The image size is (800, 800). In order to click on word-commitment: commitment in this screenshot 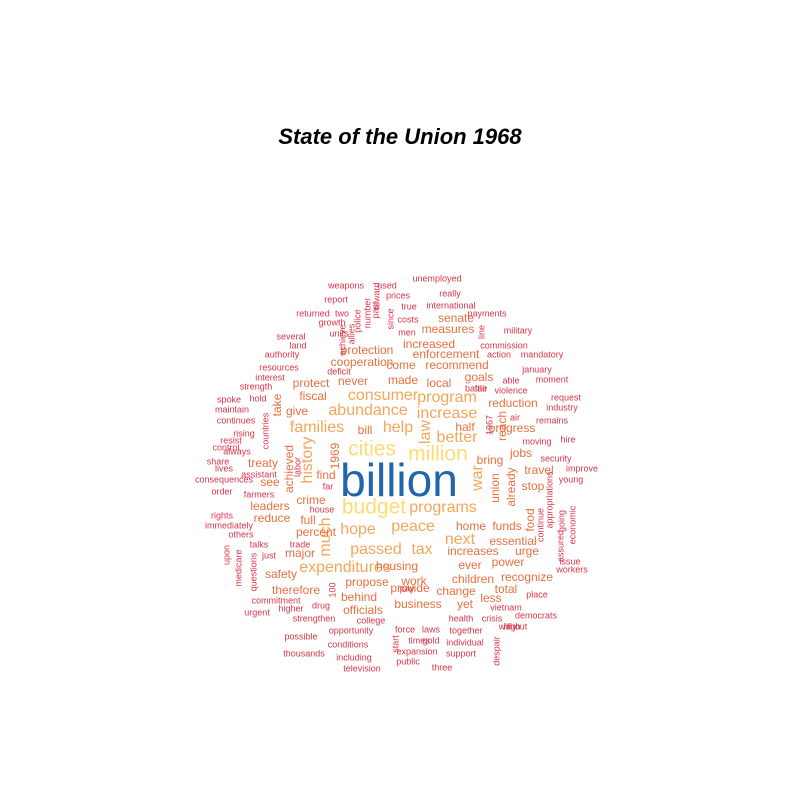, I will do `click(276, 600)`.